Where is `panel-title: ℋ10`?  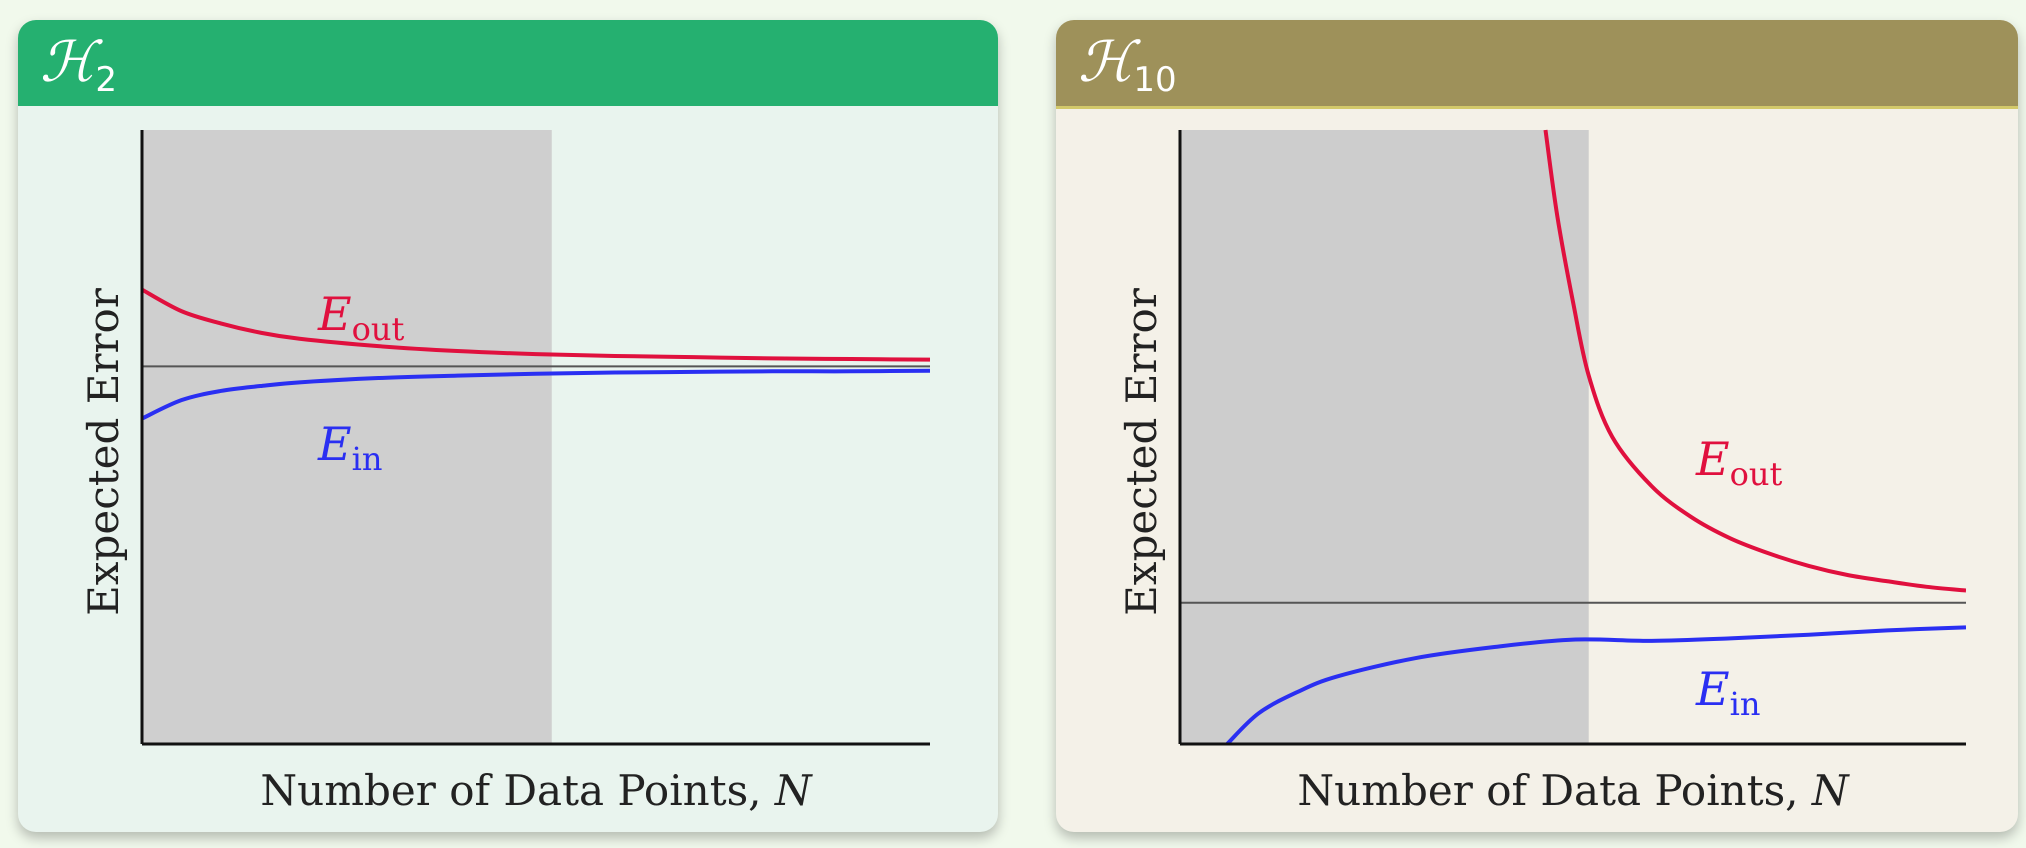
panel-title: ℋ10 is located at coordinates (1127, 71).